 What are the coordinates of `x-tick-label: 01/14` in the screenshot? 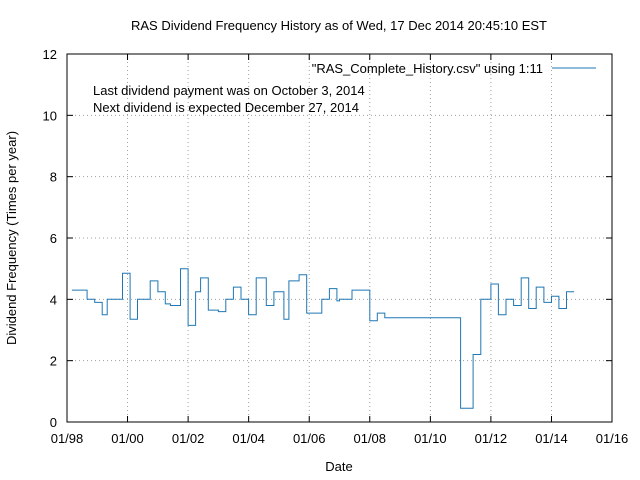 It's located at (551, 438).